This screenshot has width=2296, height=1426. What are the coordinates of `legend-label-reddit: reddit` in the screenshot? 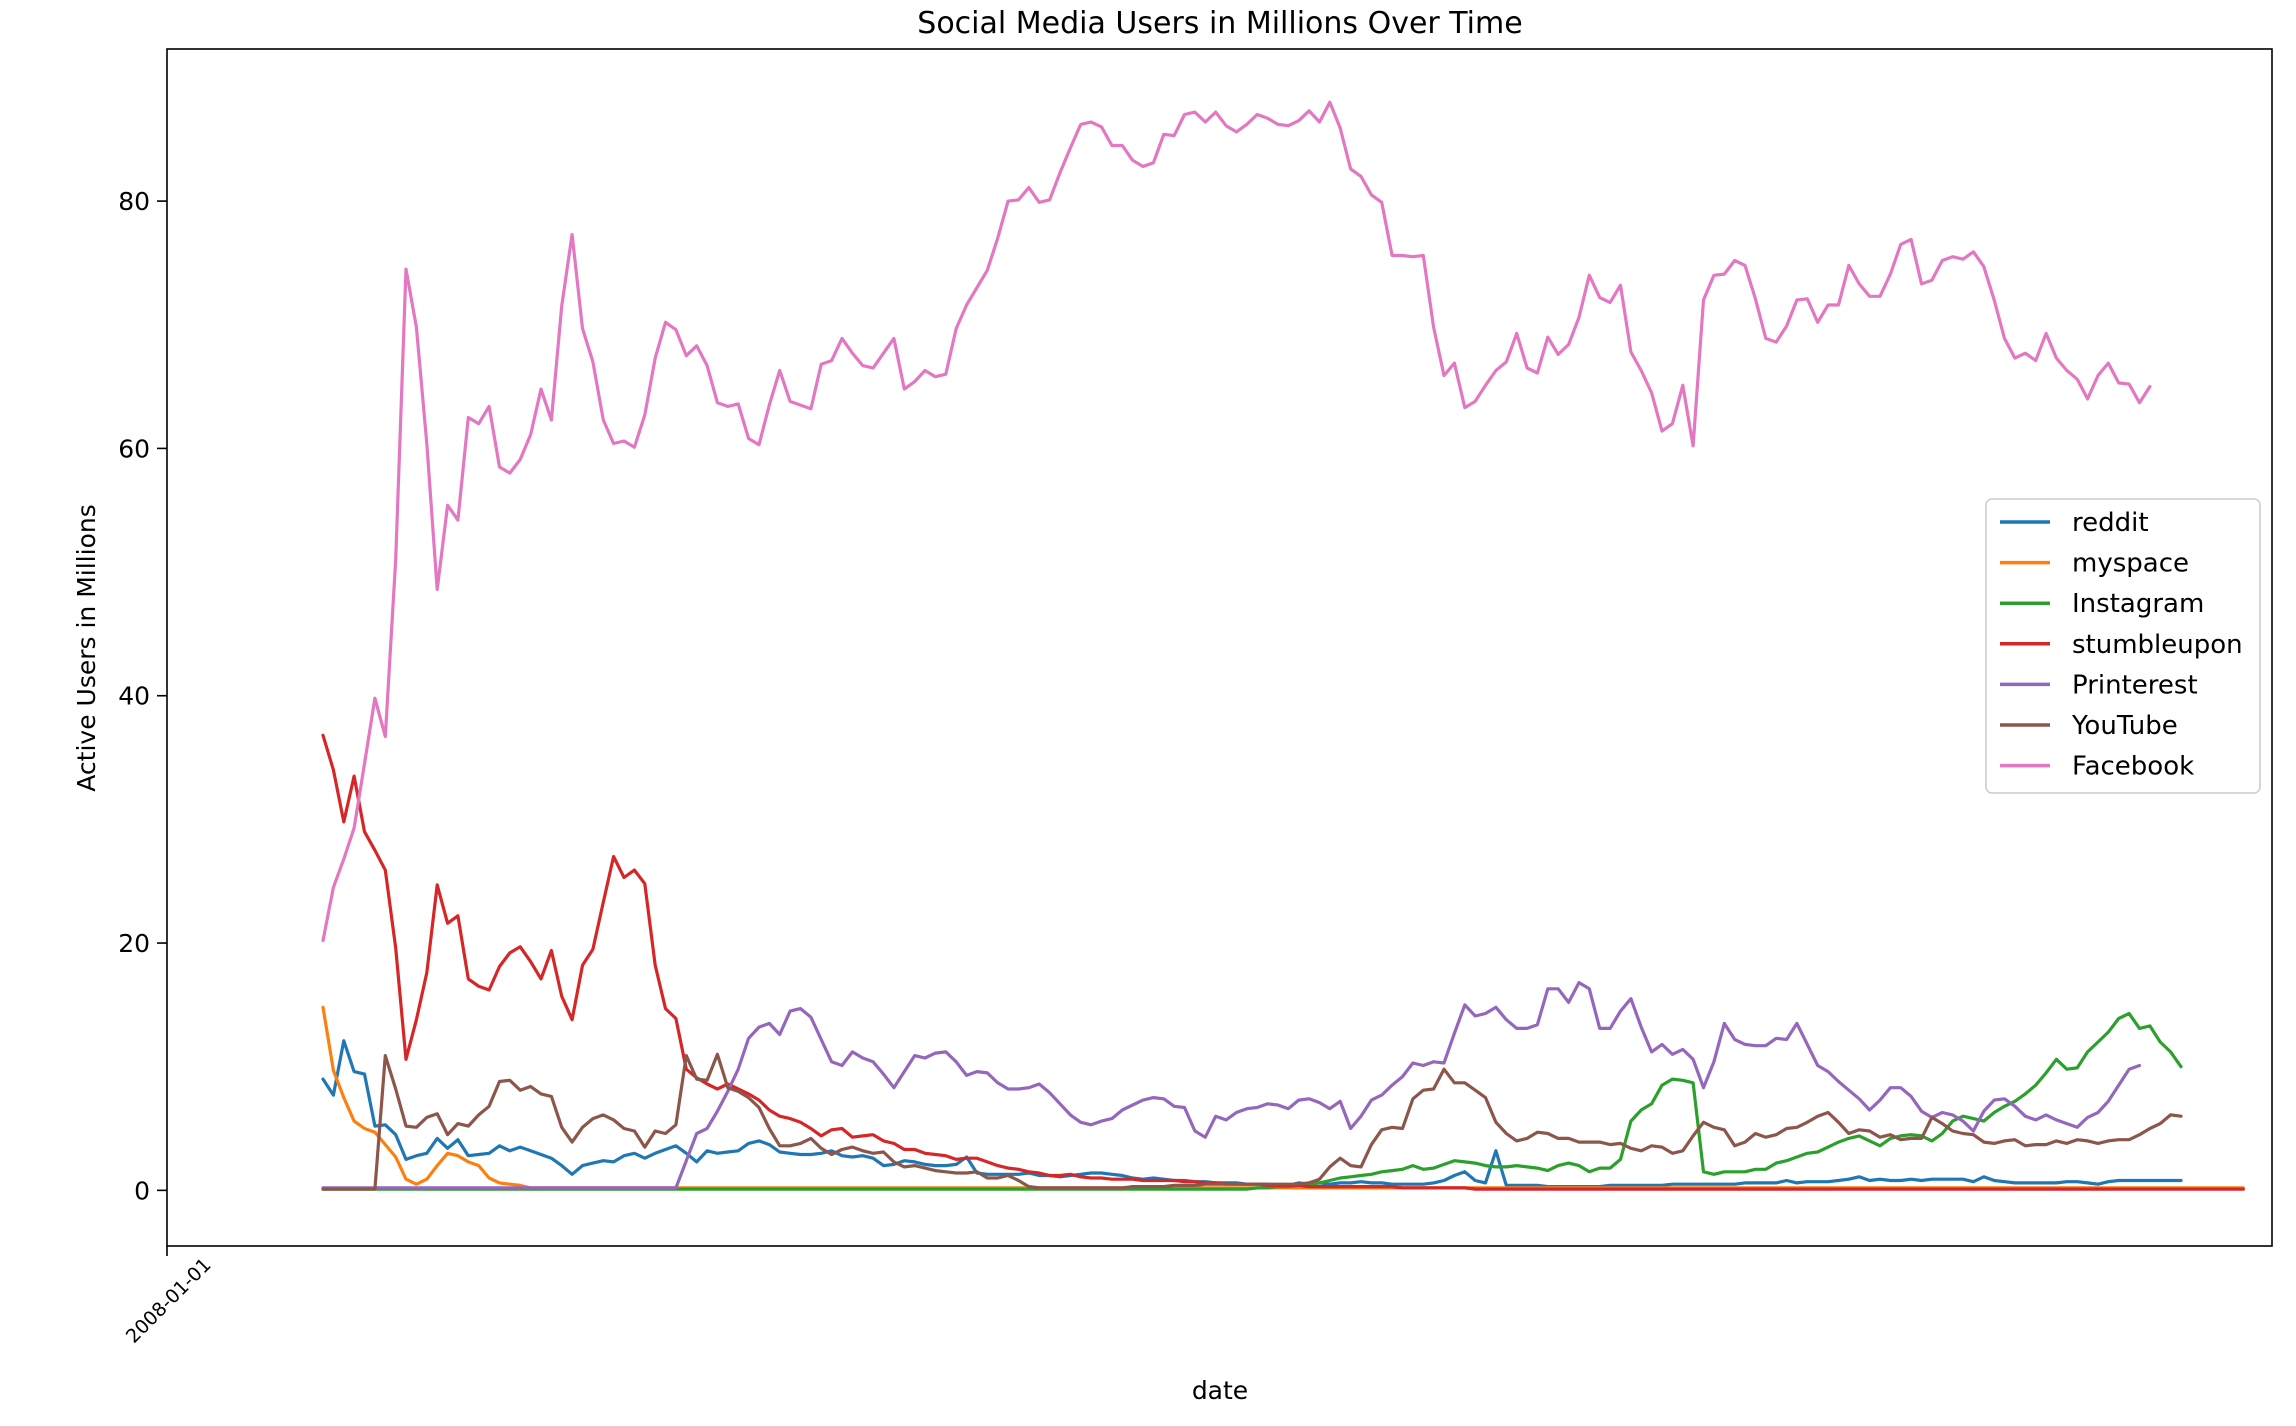 It's located at (2110, 523).